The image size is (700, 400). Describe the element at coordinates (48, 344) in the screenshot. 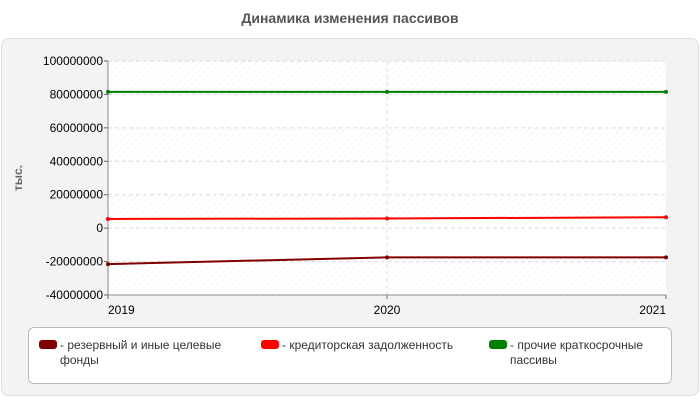

I see `legend-swatch-reserve` at that location.